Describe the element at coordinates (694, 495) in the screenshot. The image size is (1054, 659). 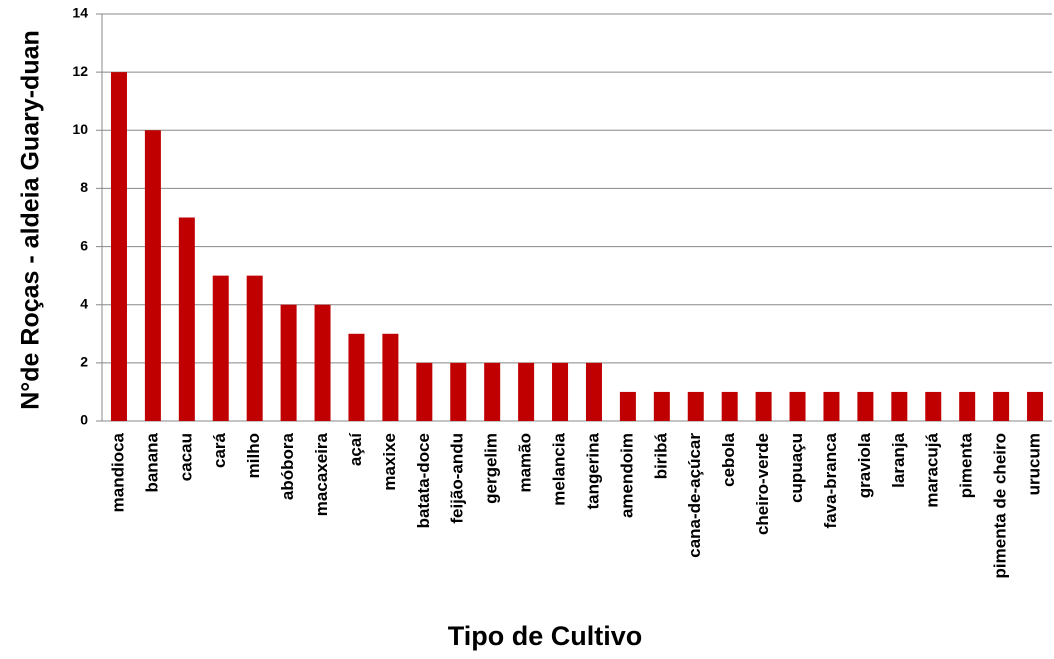
I see `x-tick-label: cana-de-açúcar` at that location.